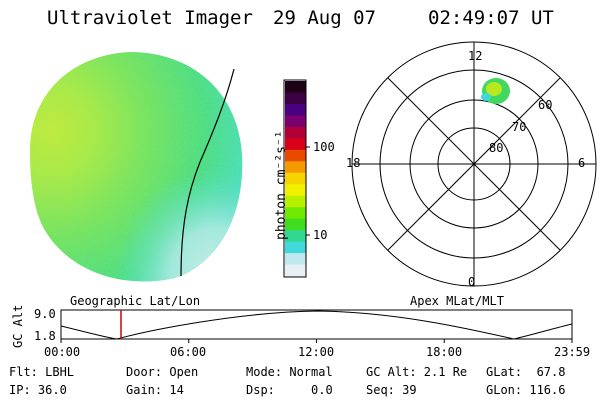 This screenshot has width=600, height=400. I want to click on mlat-label-70: 70, so click(519, 127).